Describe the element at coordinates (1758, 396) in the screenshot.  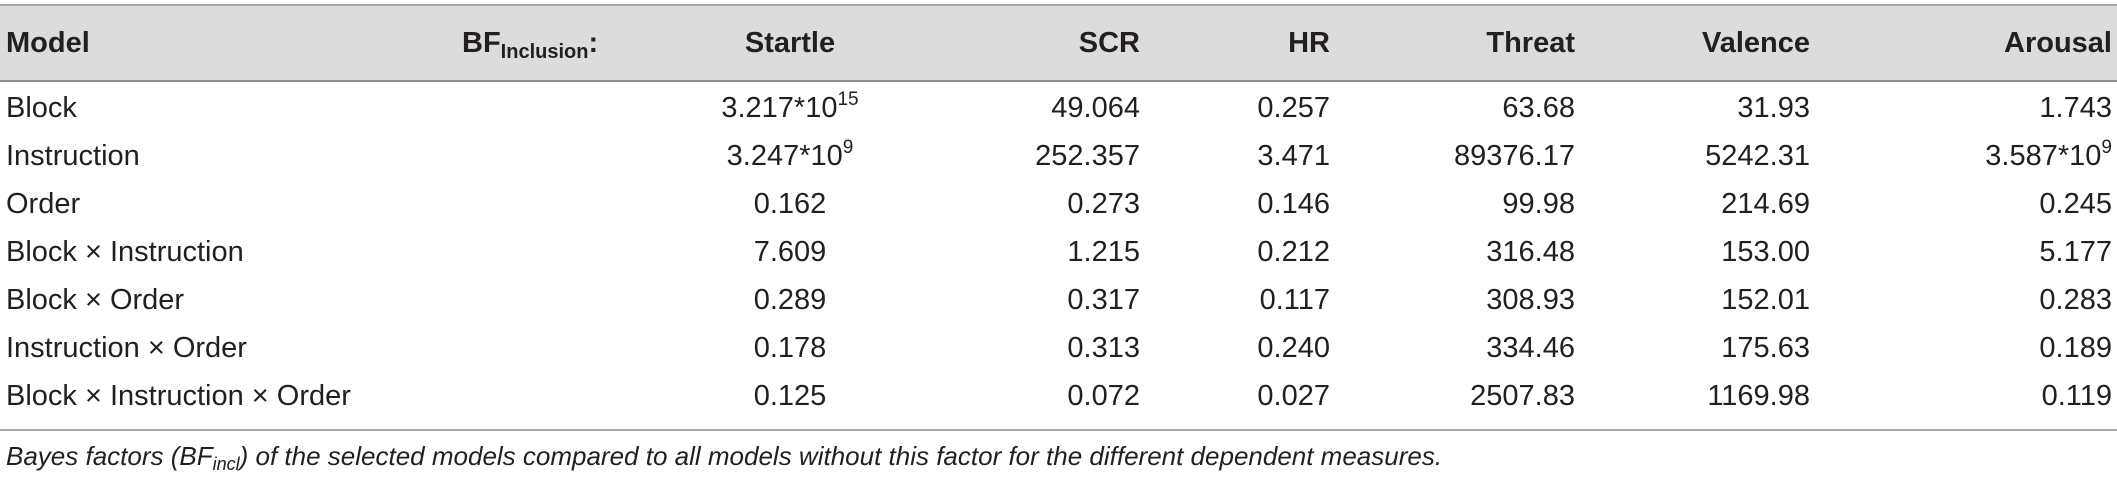
I see `cell-valence: 1169.98` at that location.